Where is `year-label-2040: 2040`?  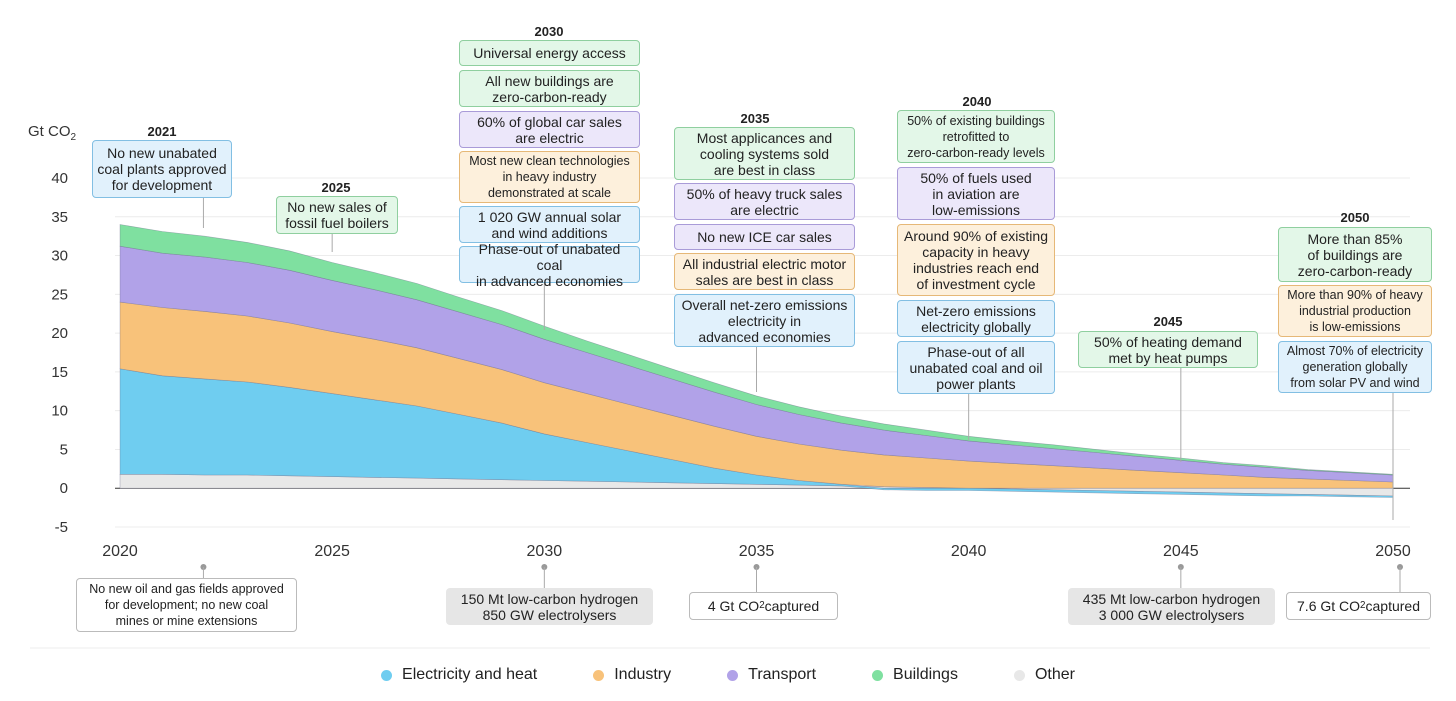
year-label-2040: 2040 is located at coordinates (977, 101).